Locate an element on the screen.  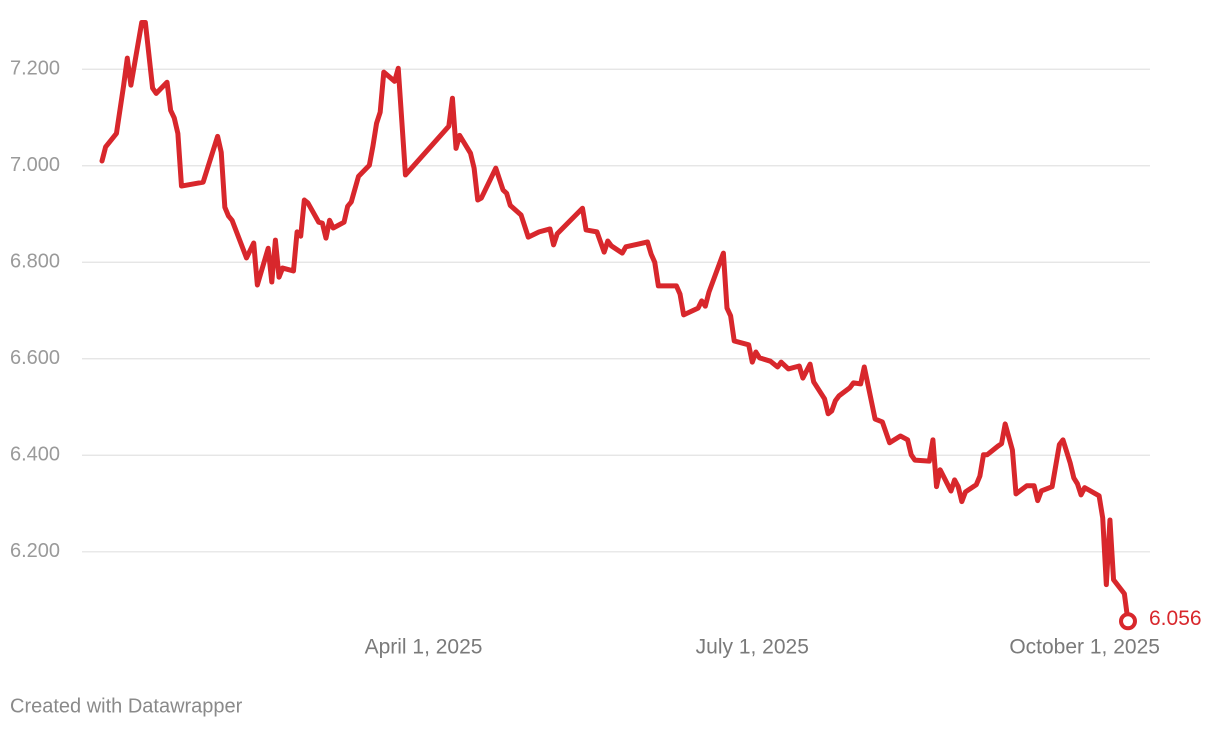
footer: Created with Datawrapper is located at coordinates (126, 706).